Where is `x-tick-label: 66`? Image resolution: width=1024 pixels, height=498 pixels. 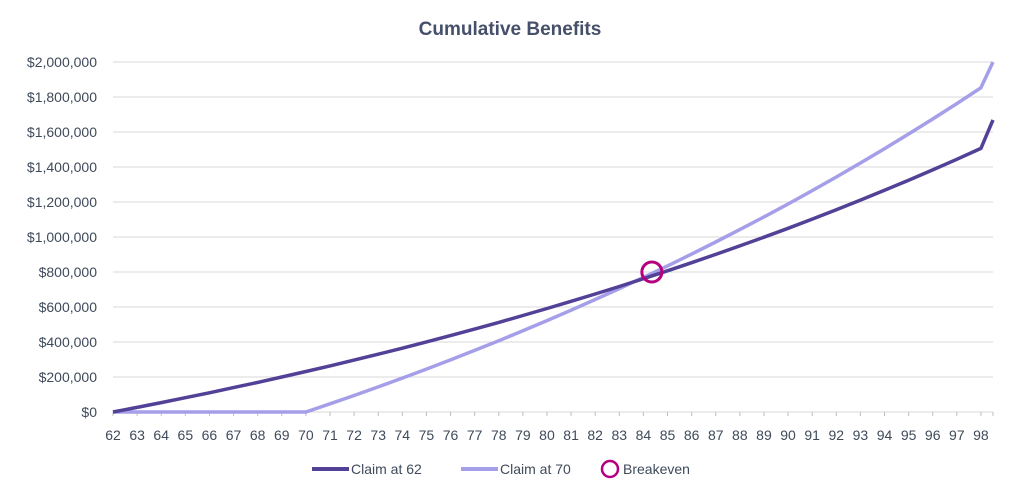 x-tick-label: 66 is located at coordinates (210, 435).